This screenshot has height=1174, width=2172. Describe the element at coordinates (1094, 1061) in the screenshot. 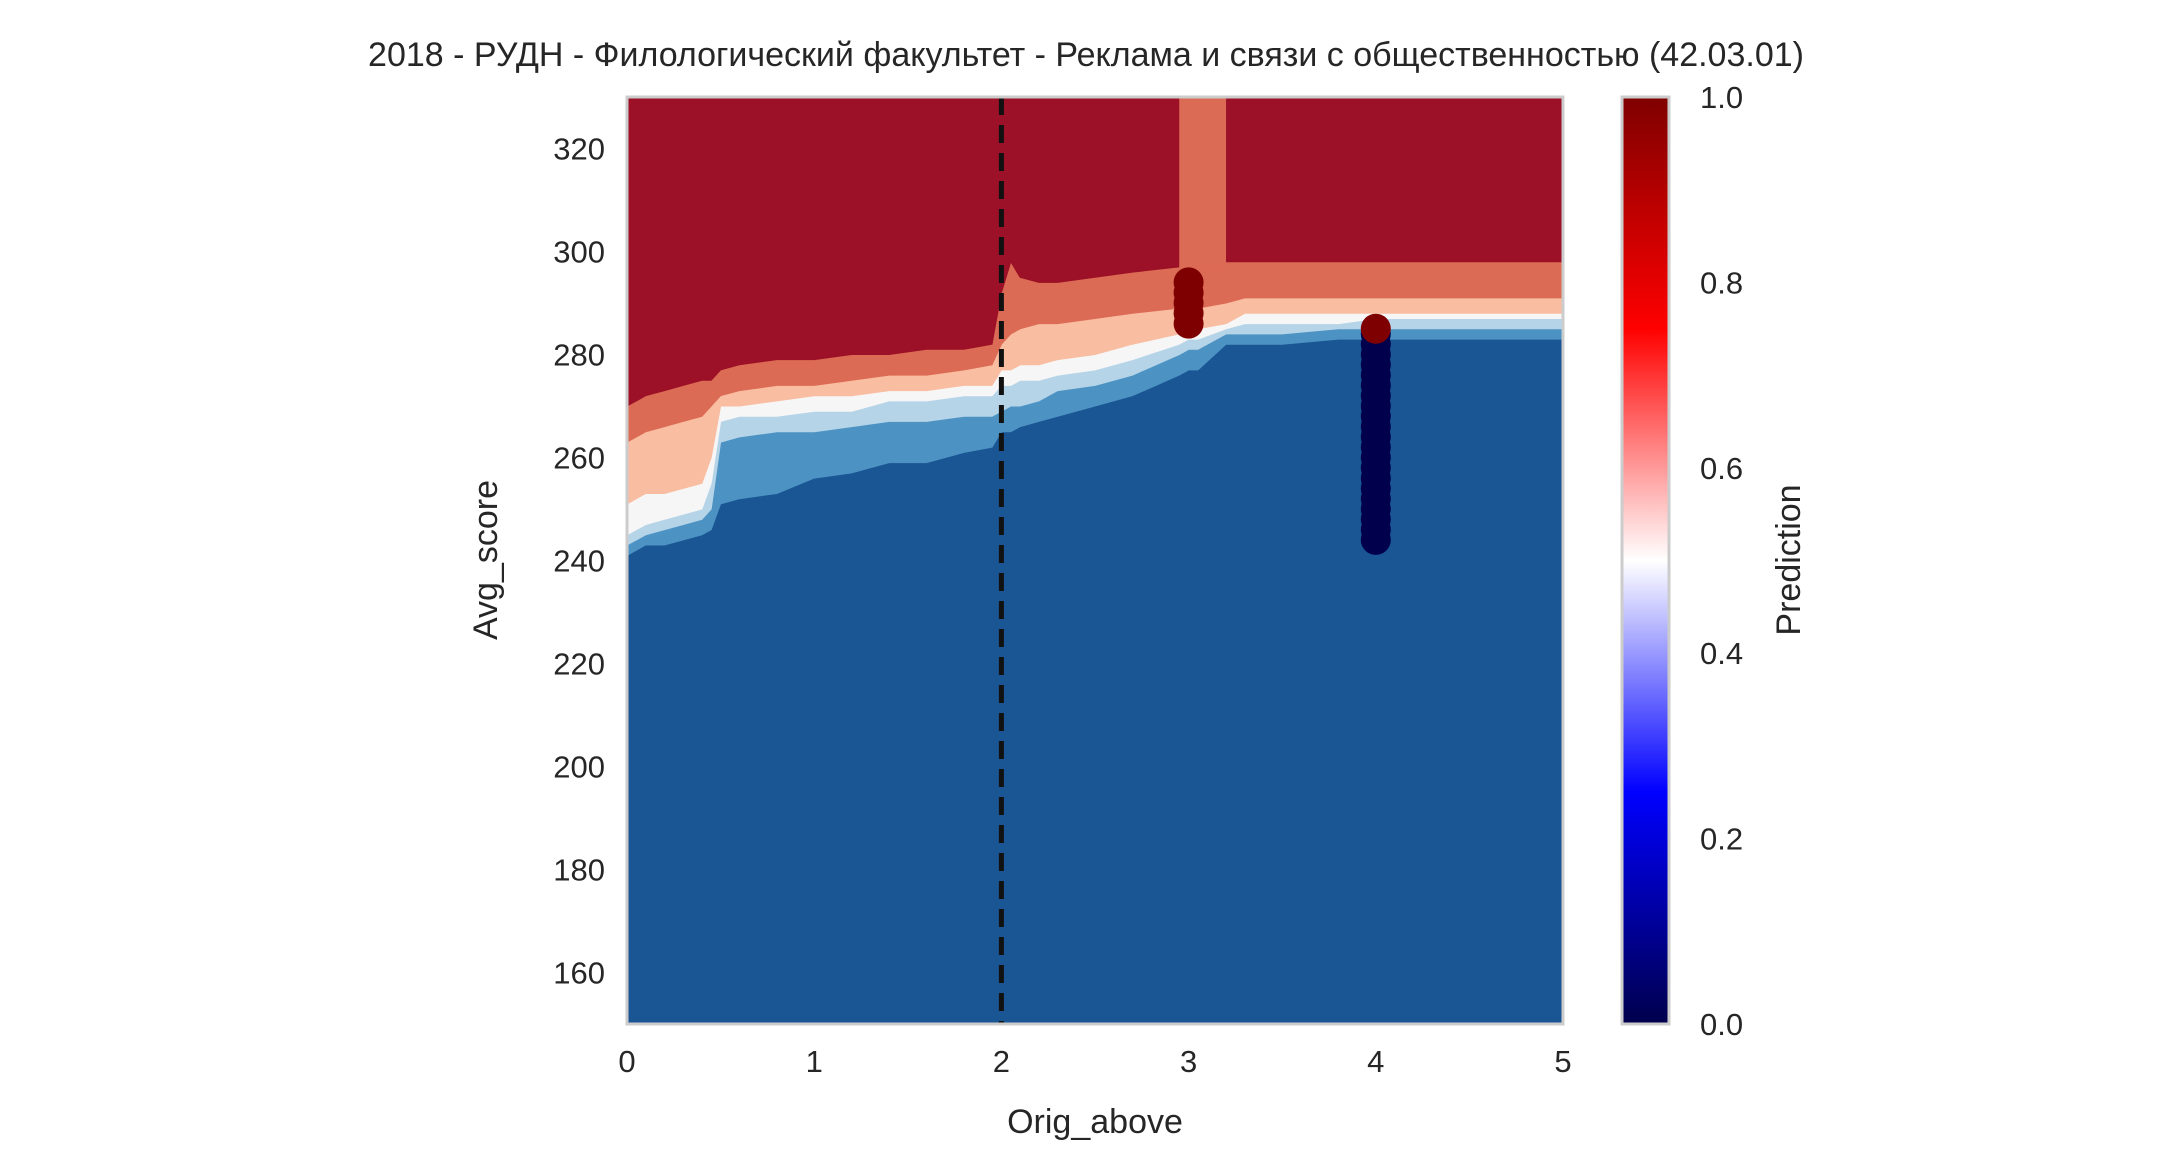

I see `x-tick-labels: 0 1 2 3 4 5` at that location.